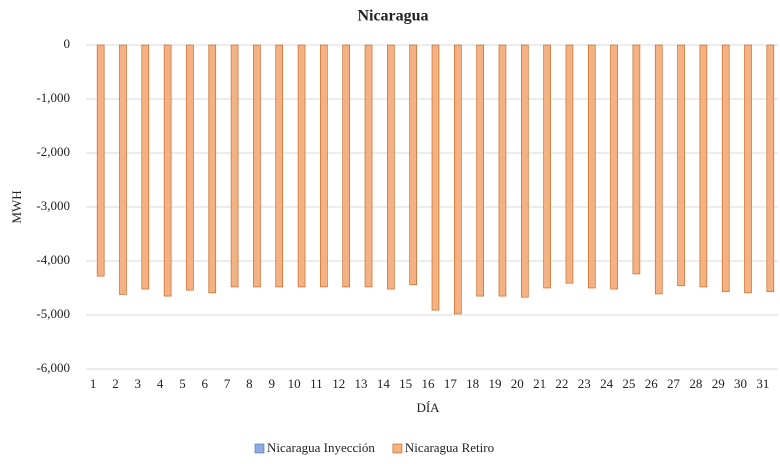  I want to click on x-tick-label: 7, so click(227, 383).